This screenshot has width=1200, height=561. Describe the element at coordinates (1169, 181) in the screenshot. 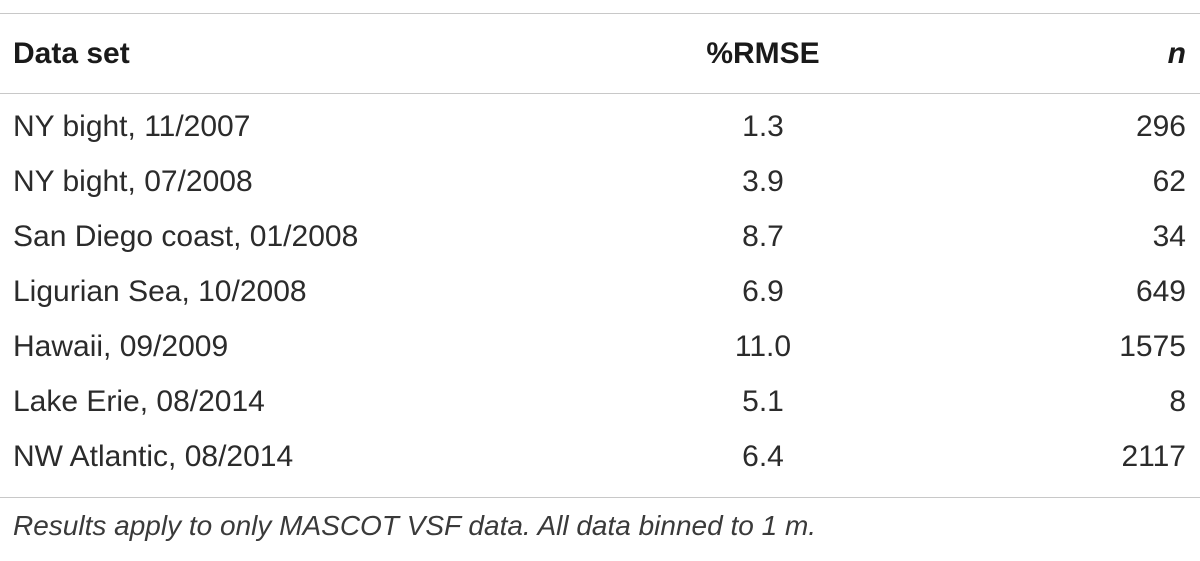

I see `cell-n: 62` at that location.